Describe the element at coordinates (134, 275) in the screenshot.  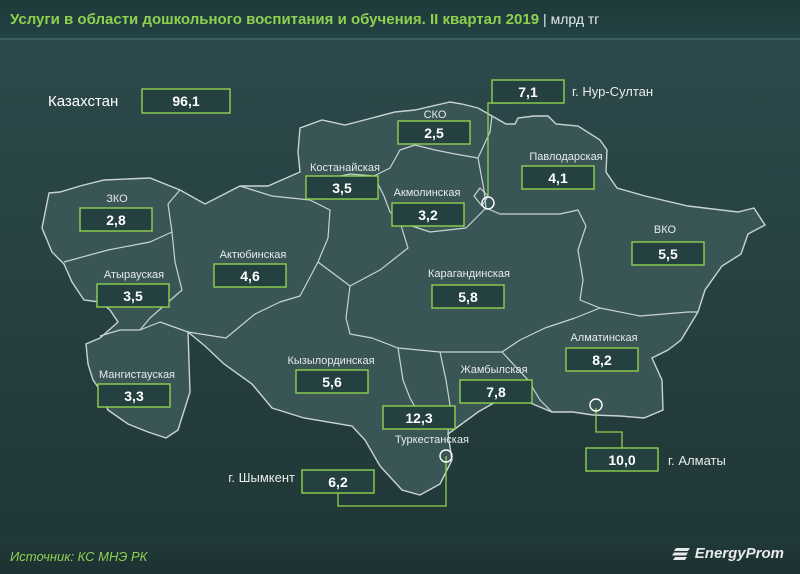
I see `region-label-atyrau: Атырауская` at that location.